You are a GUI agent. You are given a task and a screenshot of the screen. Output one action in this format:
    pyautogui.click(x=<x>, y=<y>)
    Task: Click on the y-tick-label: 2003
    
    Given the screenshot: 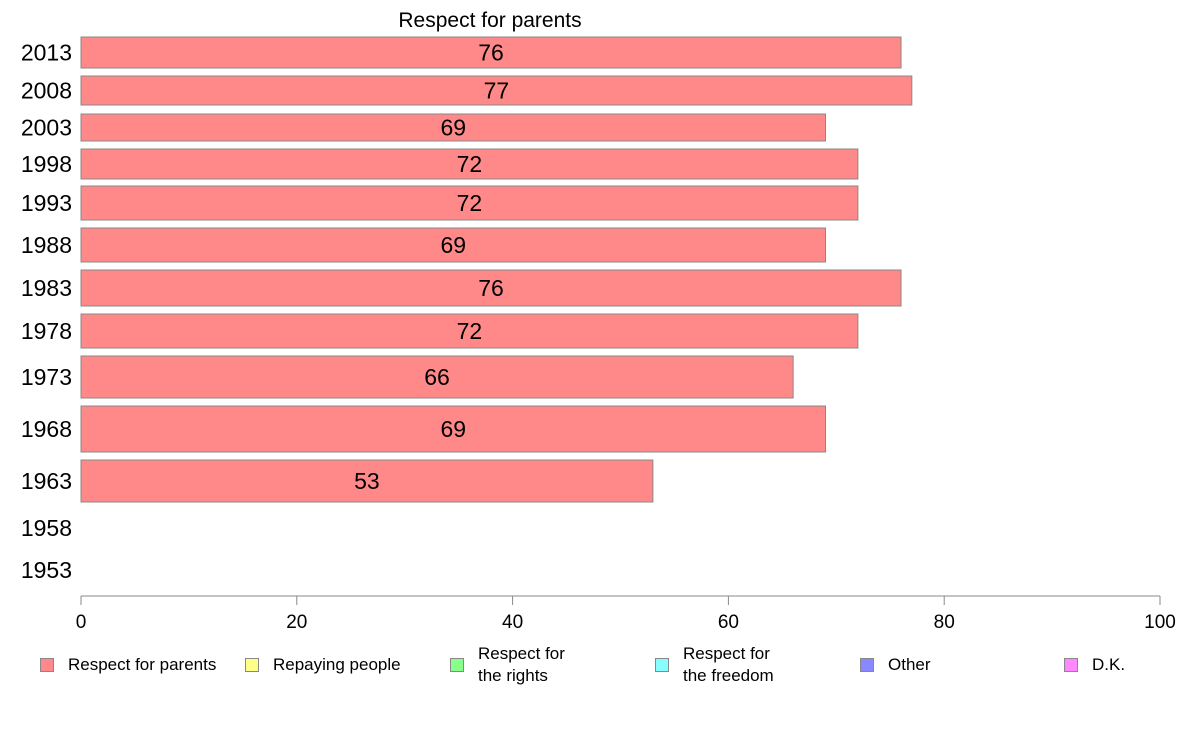 What is the action you would take?
    pyautogui.click(x=46, y=128)
    